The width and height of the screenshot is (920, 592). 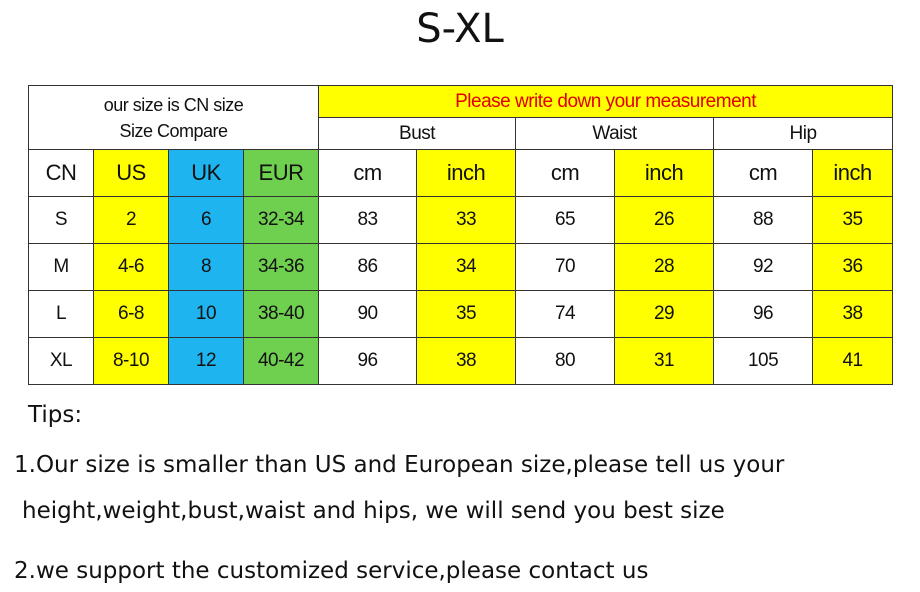 I want to click on cell: S, so click(x=61, y=220).